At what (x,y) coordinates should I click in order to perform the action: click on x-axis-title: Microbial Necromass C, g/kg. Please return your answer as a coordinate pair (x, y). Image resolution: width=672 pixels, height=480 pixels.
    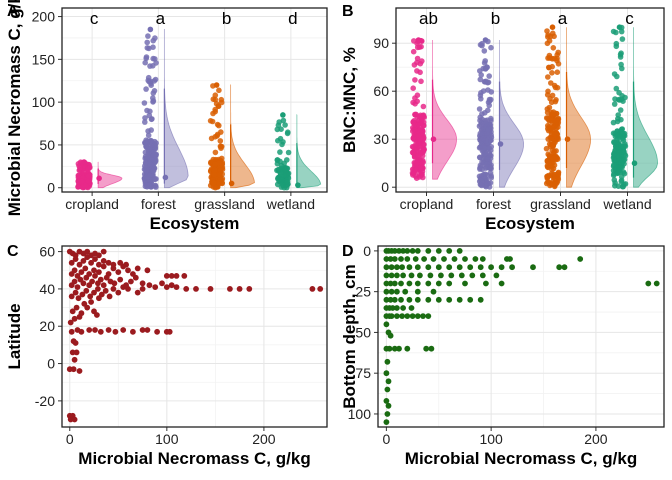
    Looking at the image, I should click on (521, 458).